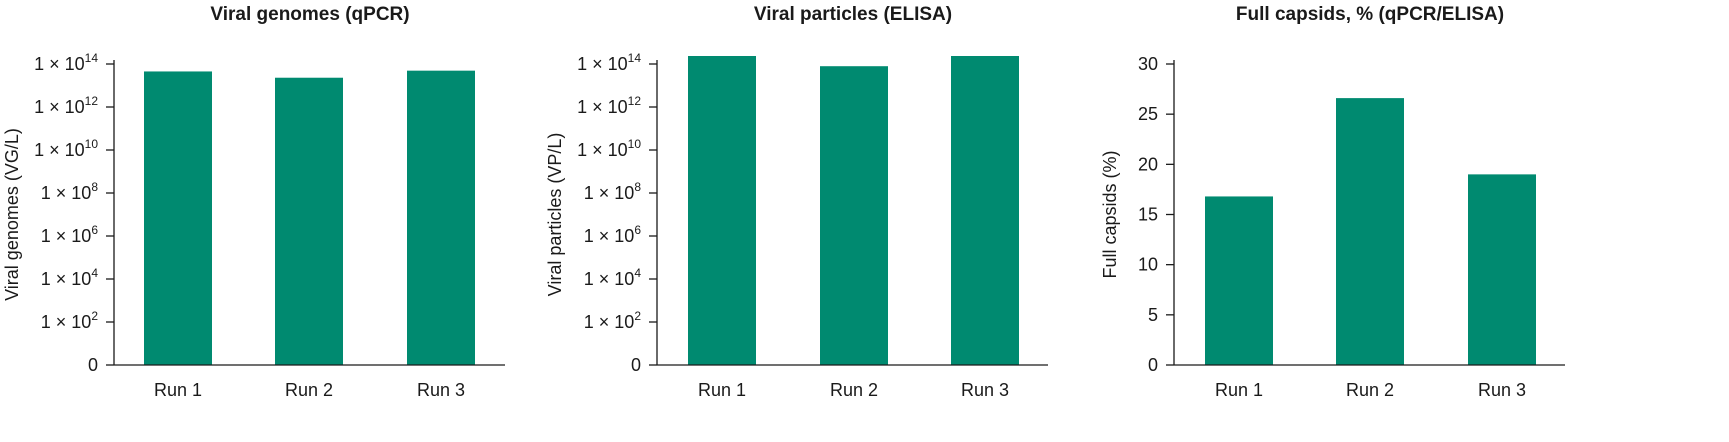  What do you see at coordinates (1148, 64) in the screenshot?
I see `y-tick-label: 30` at bounding box center [1148, 64].